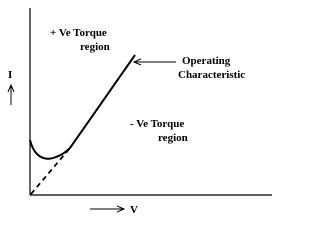 The height and width of the screenshot is (240, 320). I want to click on x-axis-label: V, so click(134, 210).